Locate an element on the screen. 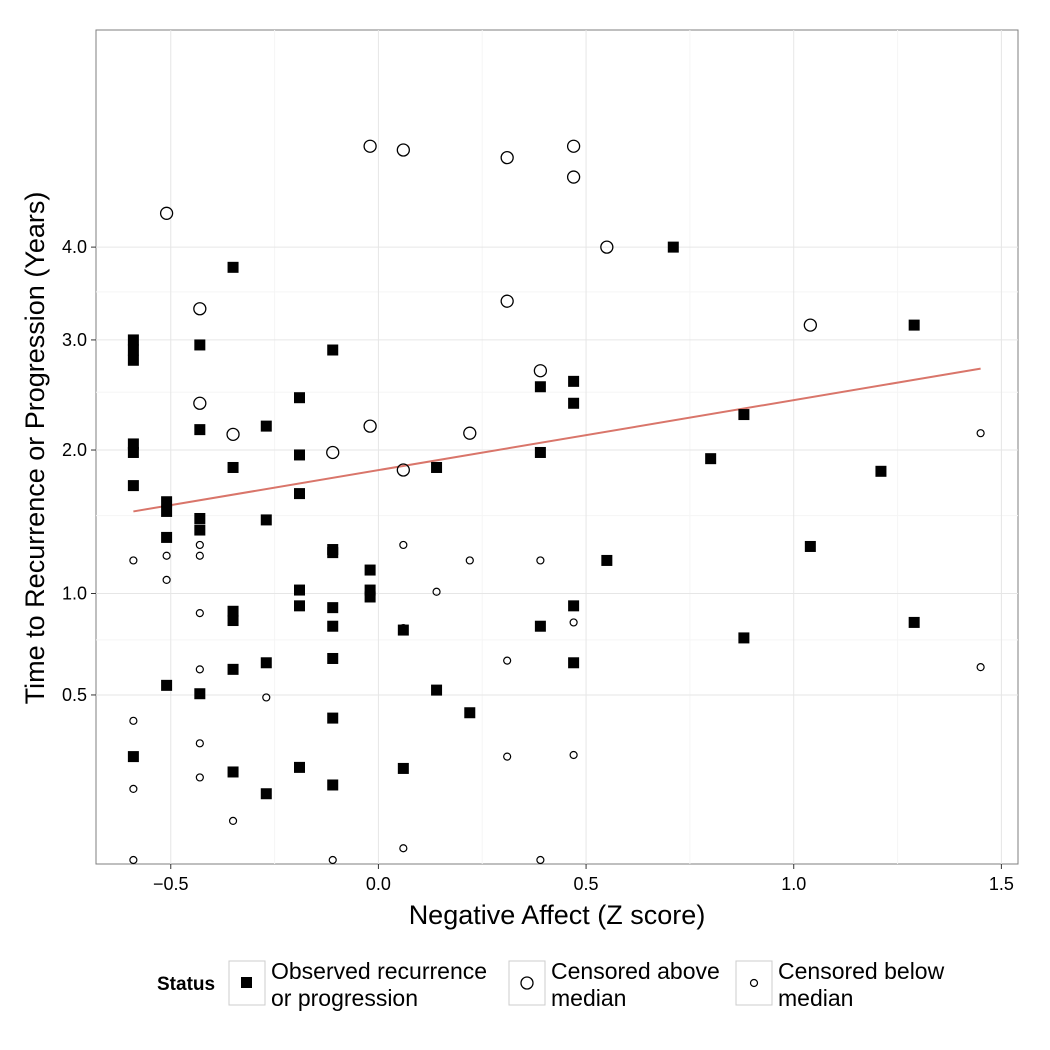  legend-key-censored-above is located at coordinates (527, 983).